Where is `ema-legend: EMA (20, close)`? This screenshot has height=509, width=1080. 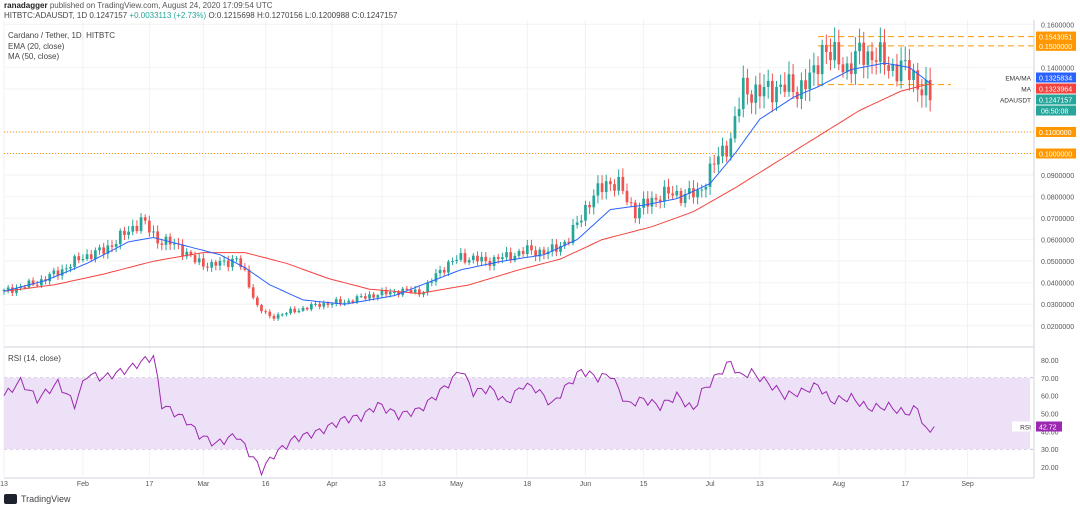 ema-legend: EMA (20, close) is located at coordinates (36, 46).